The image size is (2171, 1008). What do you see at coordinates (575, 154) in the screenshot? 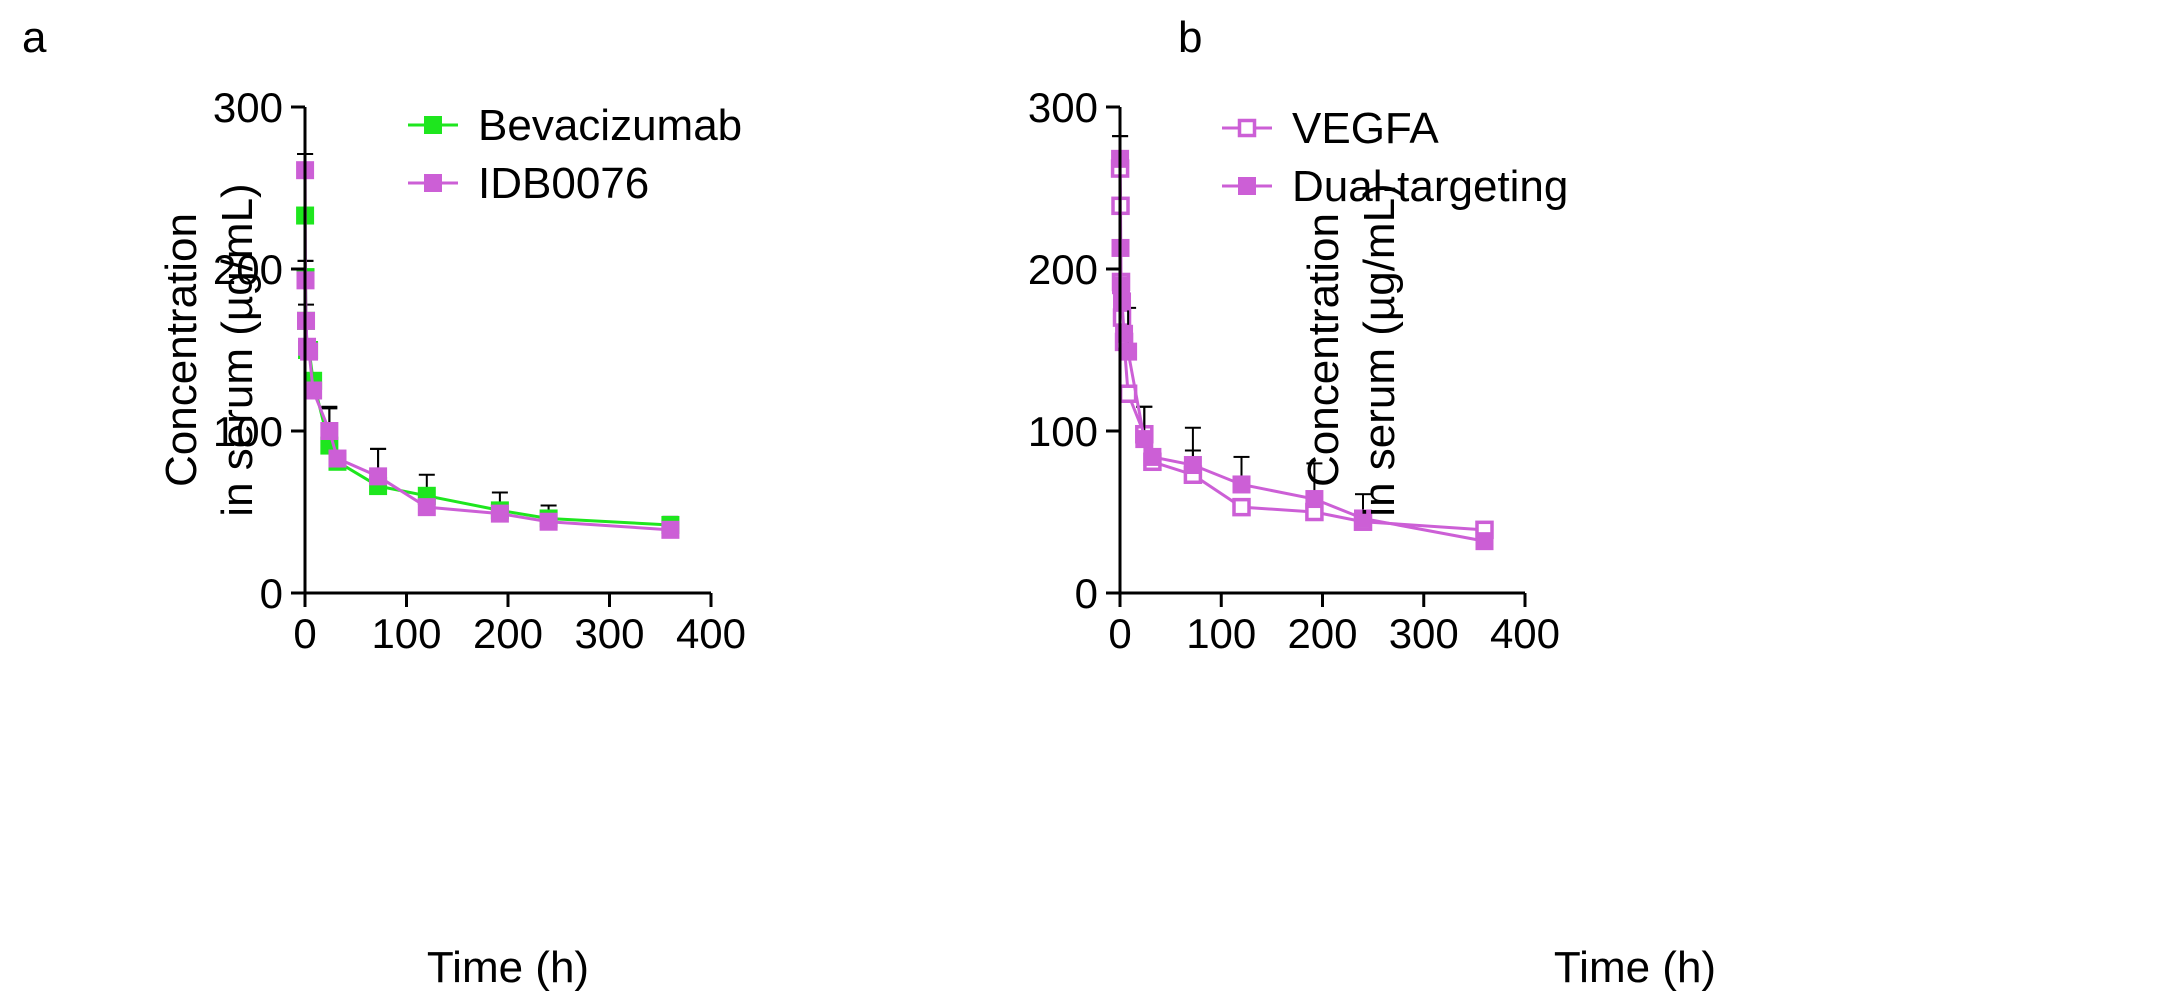
I see `chart-a-legend: Bevacizumab IDB0076` at bounding box center [575, 154].